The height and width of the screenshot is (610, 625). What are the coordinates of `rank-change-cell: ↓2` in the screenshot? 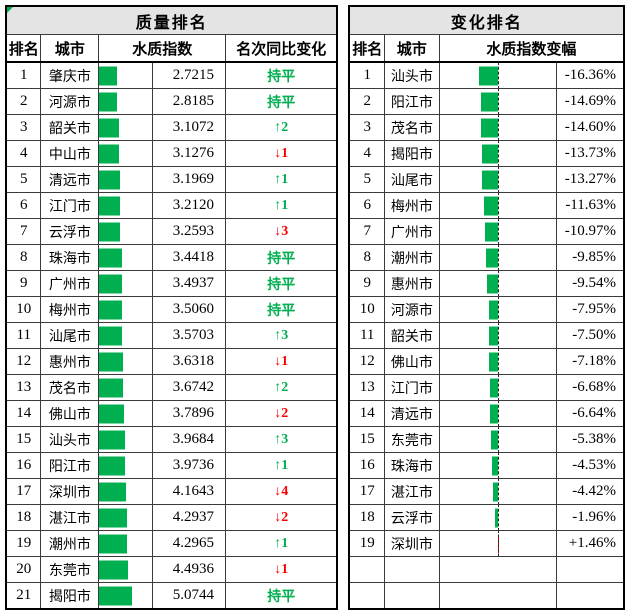 It's located at (281, 413).